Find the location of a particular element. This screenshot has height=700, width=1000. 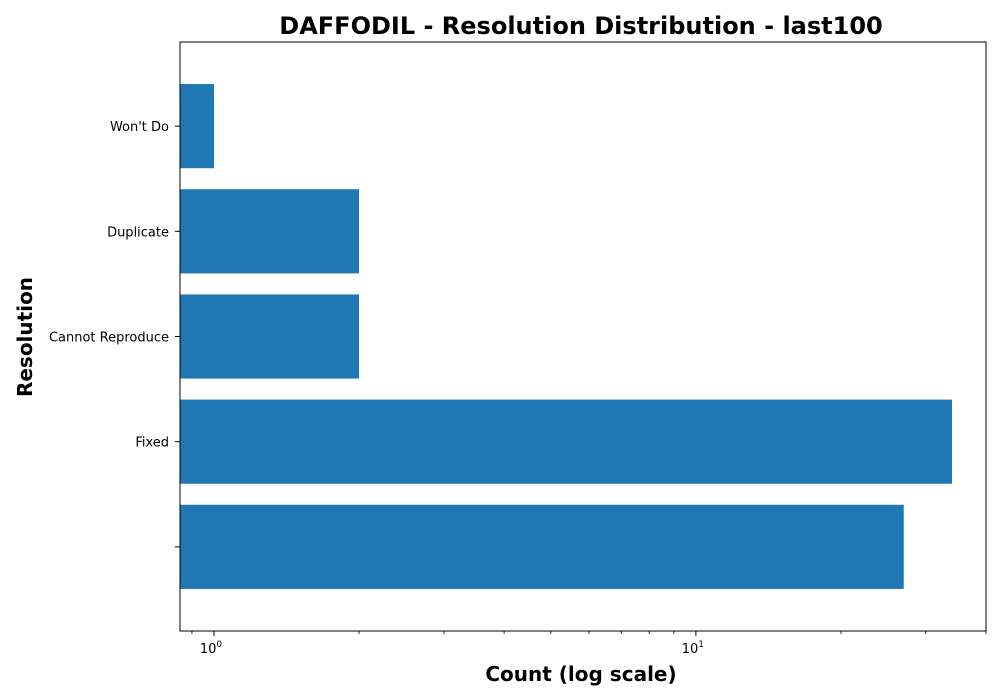

x-axis-ticks: 100 10¹ is located at coordinates (589, 644).